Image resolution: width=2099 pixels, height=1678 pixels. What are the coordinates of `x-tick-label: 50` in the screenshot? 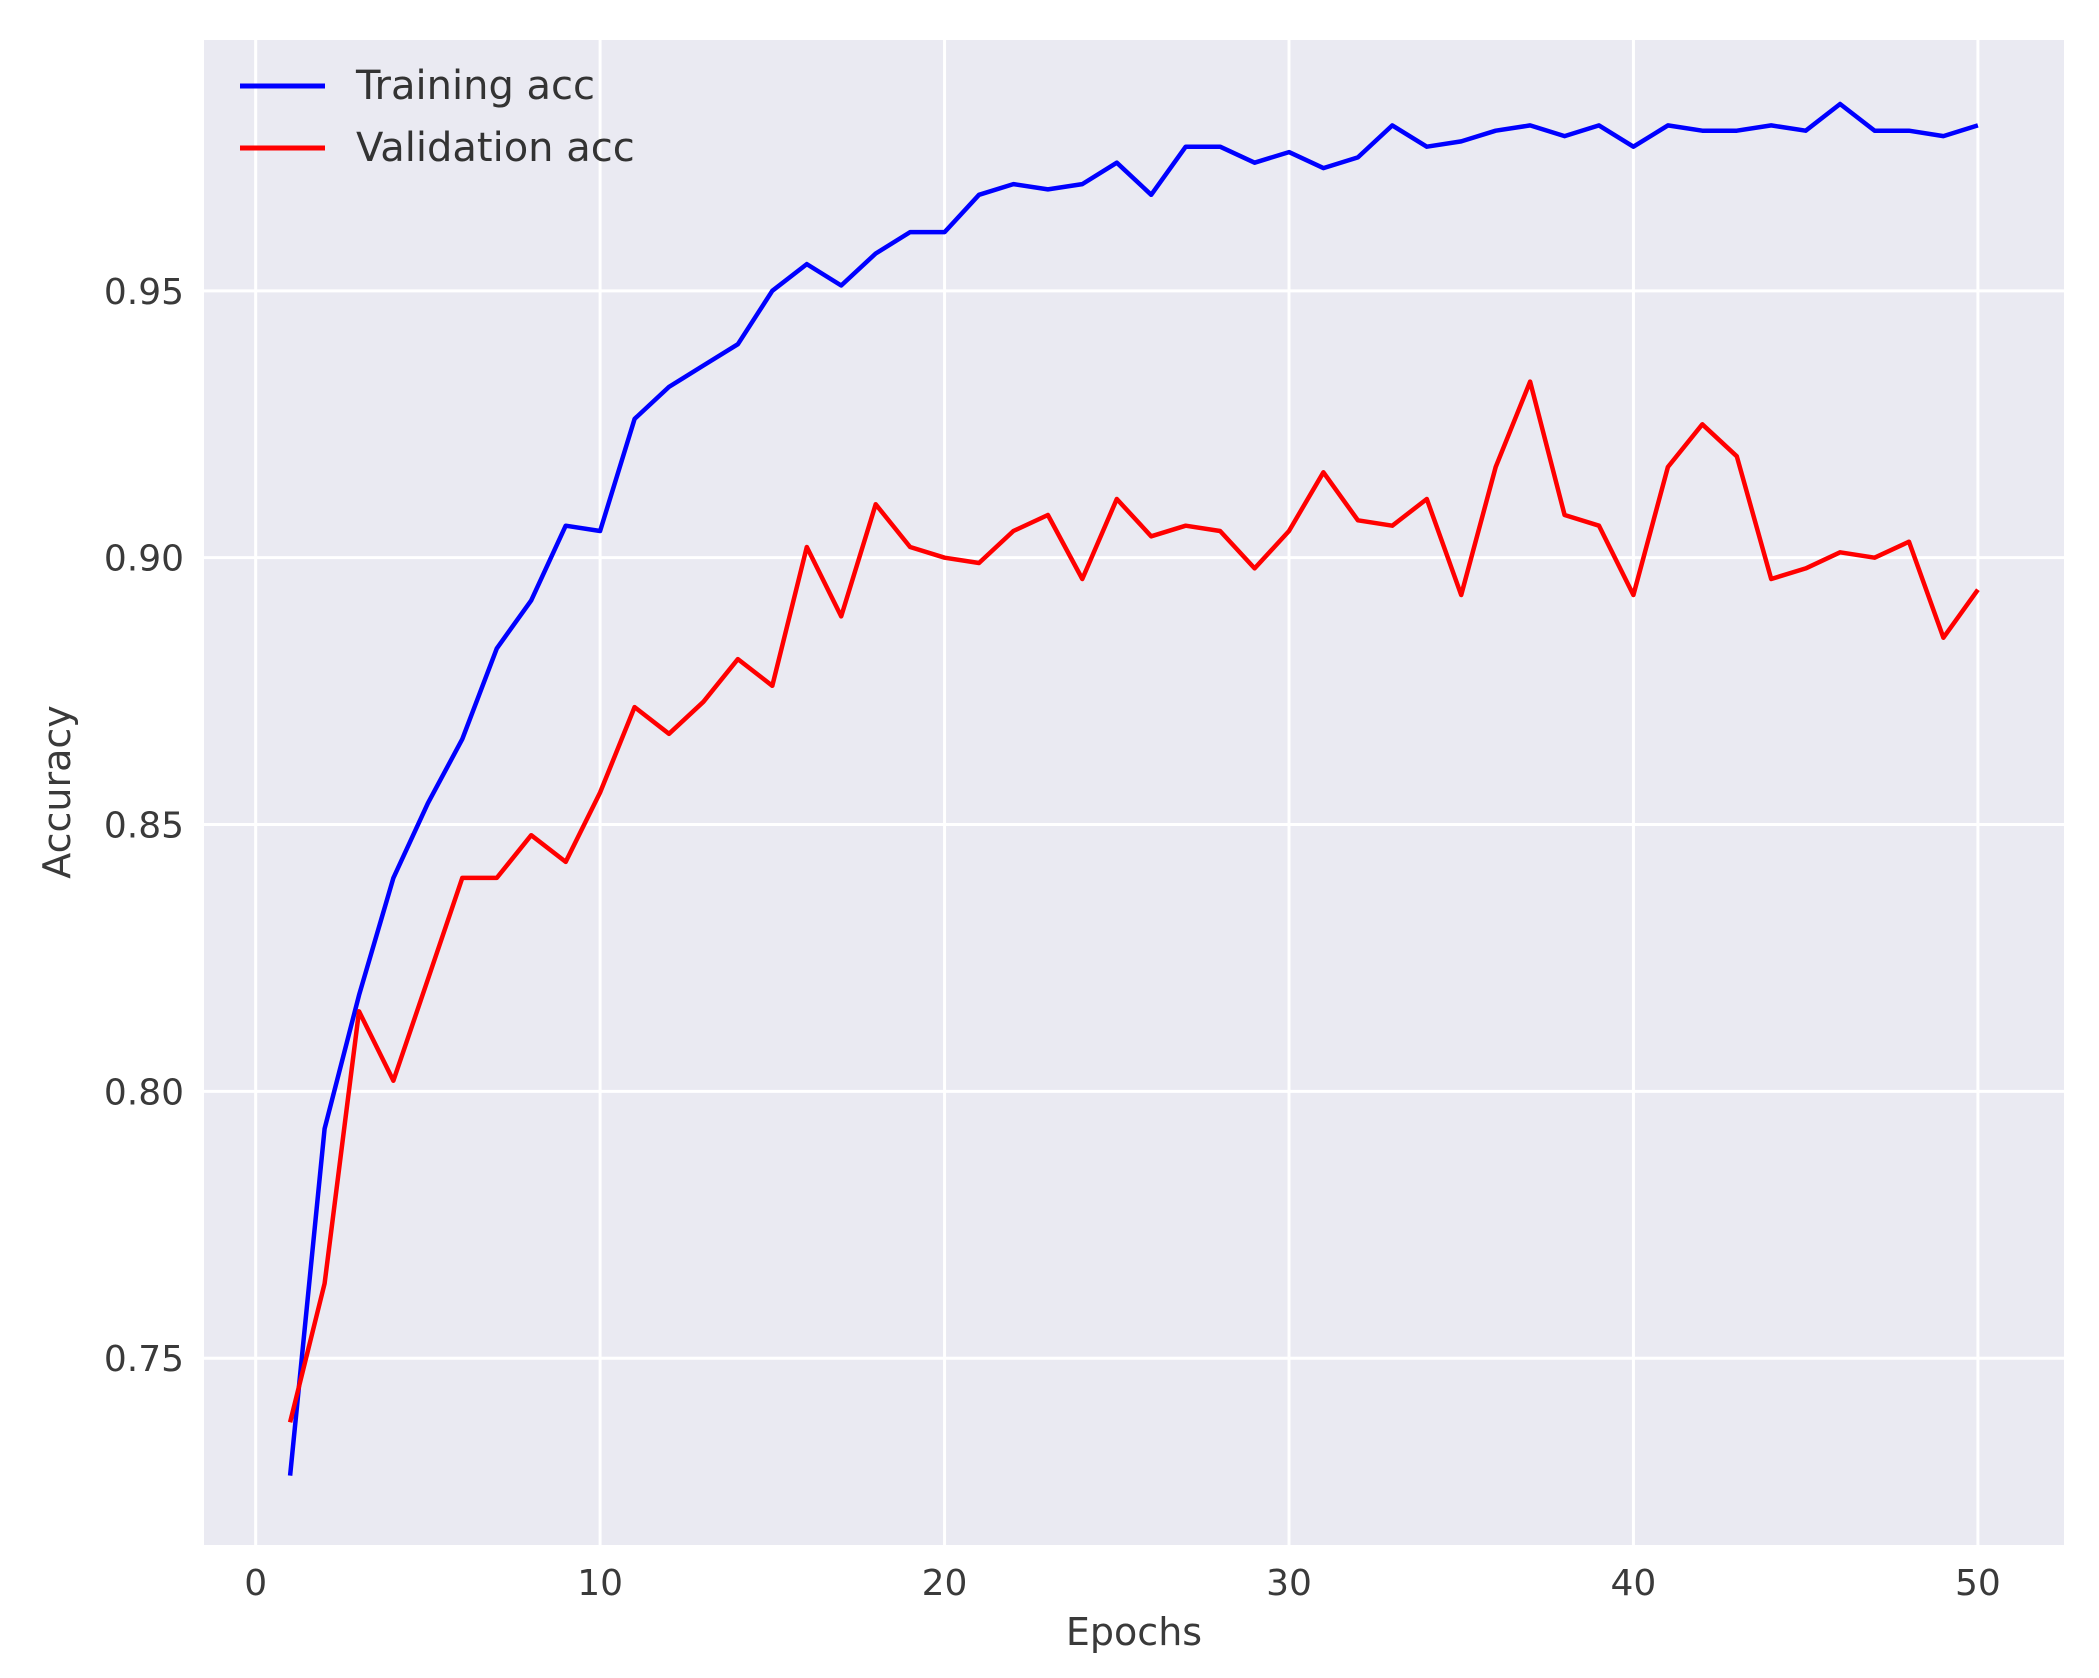 It's located at (1978, 1583).